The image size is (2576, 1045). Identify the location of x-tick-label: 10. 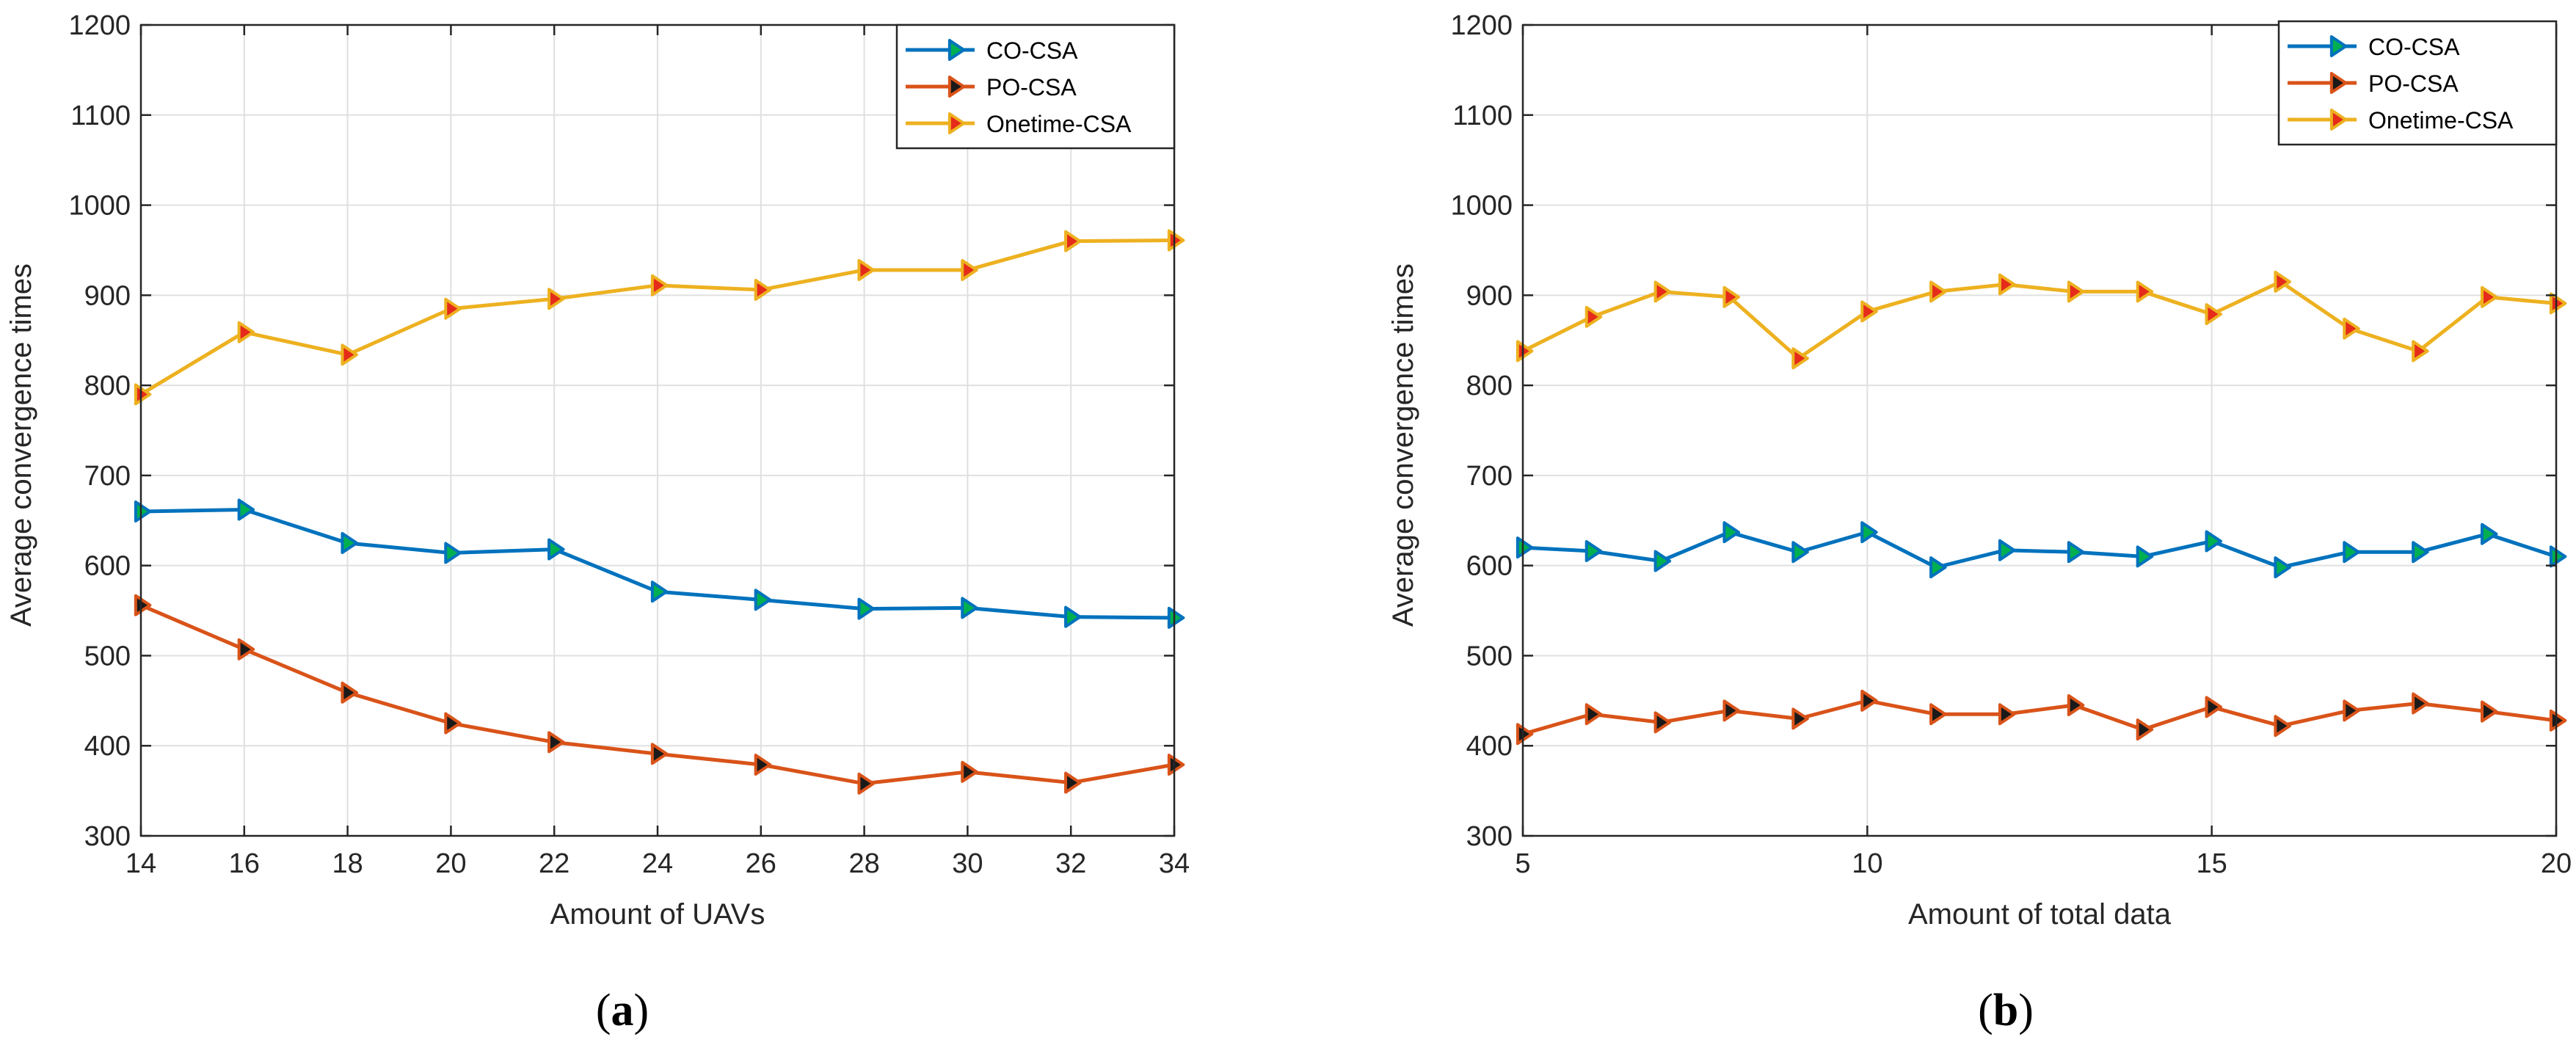
(1867, 863).